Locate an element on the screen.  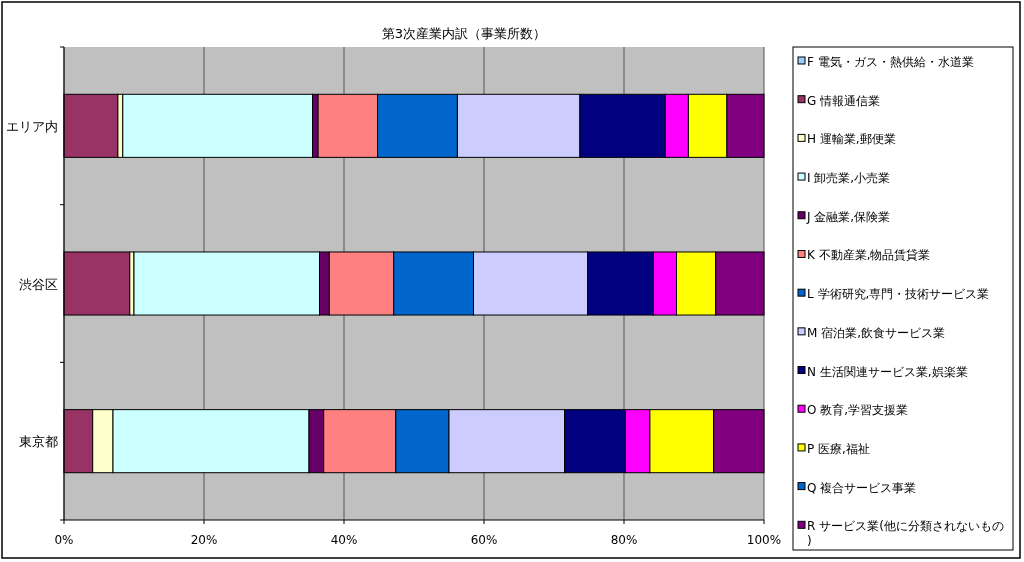
legend-label: O 教育,学習支援業 is located at coordinates (858, 410).